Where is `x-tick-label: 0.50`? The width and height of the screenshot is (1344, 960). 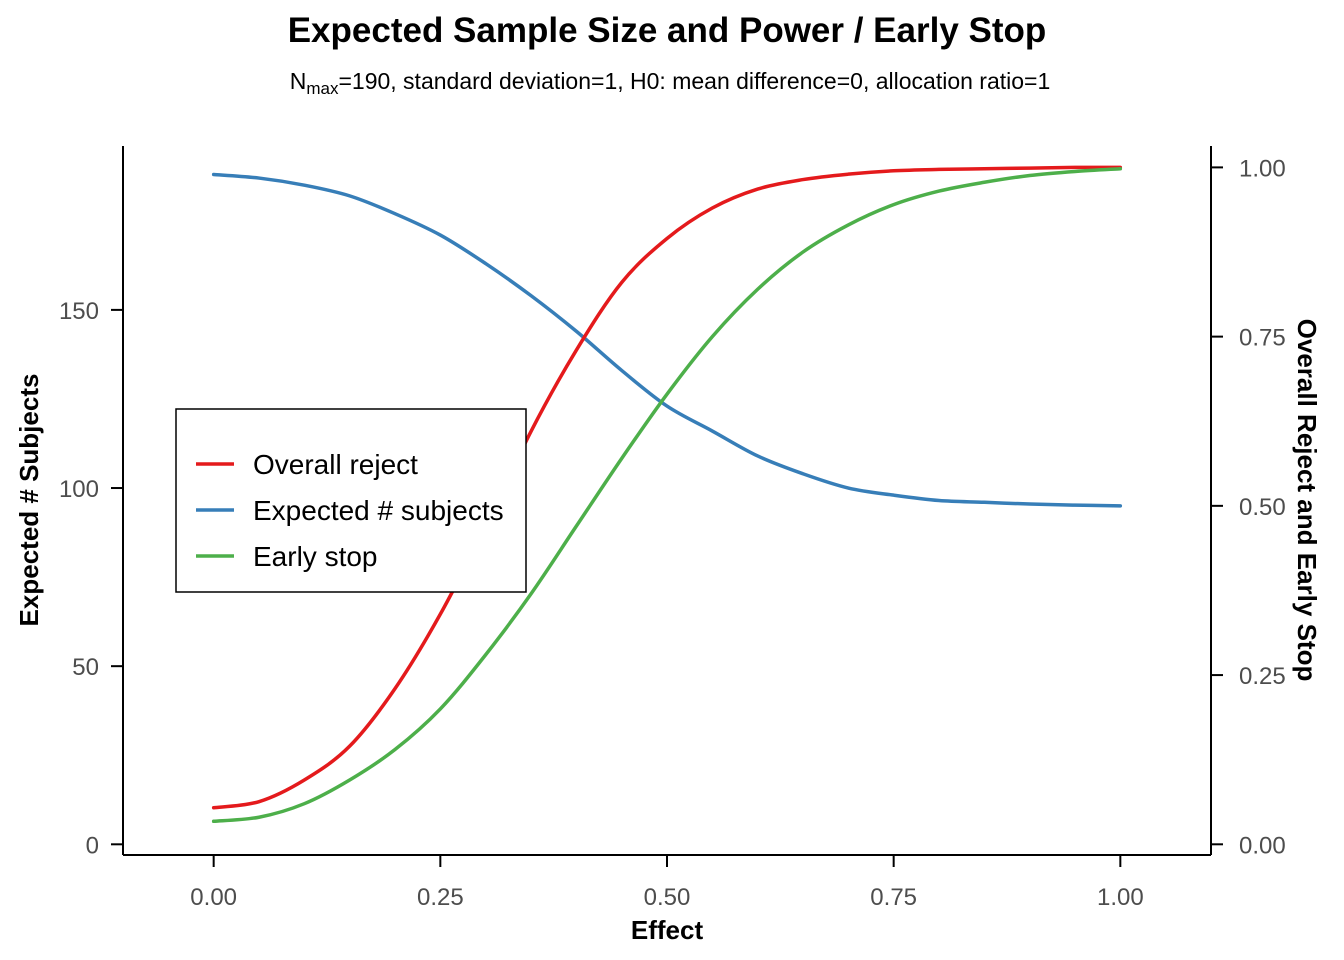 x-tick-label: 0.50 is located at coordinates (667, 897).